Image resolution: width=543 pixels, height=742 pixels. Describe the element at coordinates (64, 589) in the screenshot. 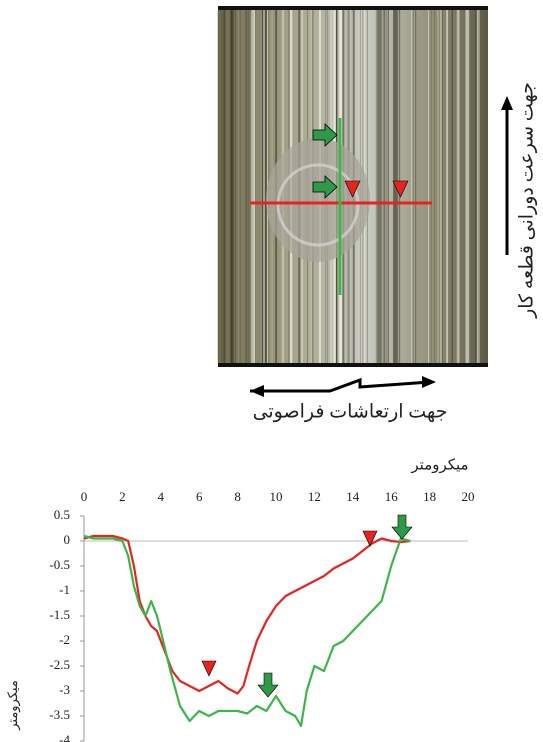

I see `y-tick-label: -1` at that location.